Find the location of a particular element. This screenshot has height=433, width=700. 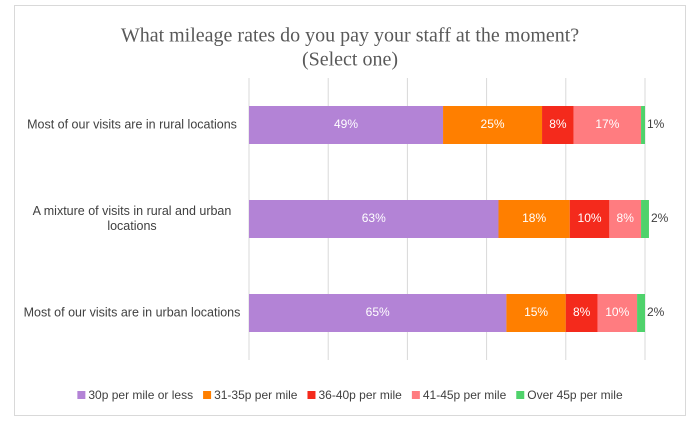

data-label: 1% is located at coordinates (656, 124).